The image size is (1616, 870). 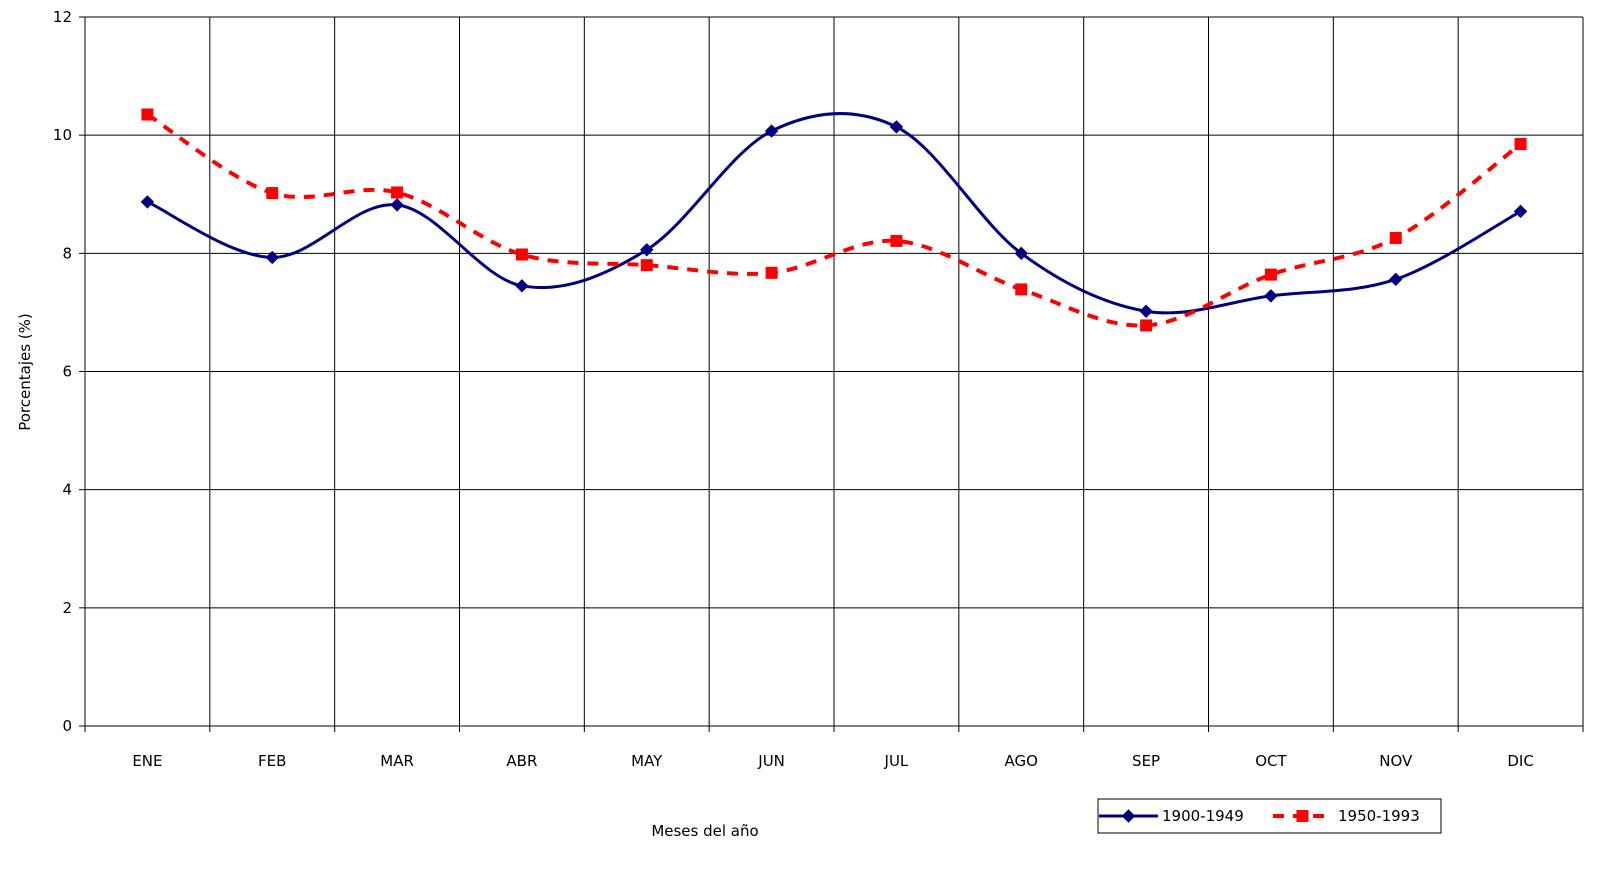 I want to click on x-tick-labels: ENE FEB MAR ABR MAY JUN JUL AGO SEP OCT NOV DIC, so click(x=832, y=761).